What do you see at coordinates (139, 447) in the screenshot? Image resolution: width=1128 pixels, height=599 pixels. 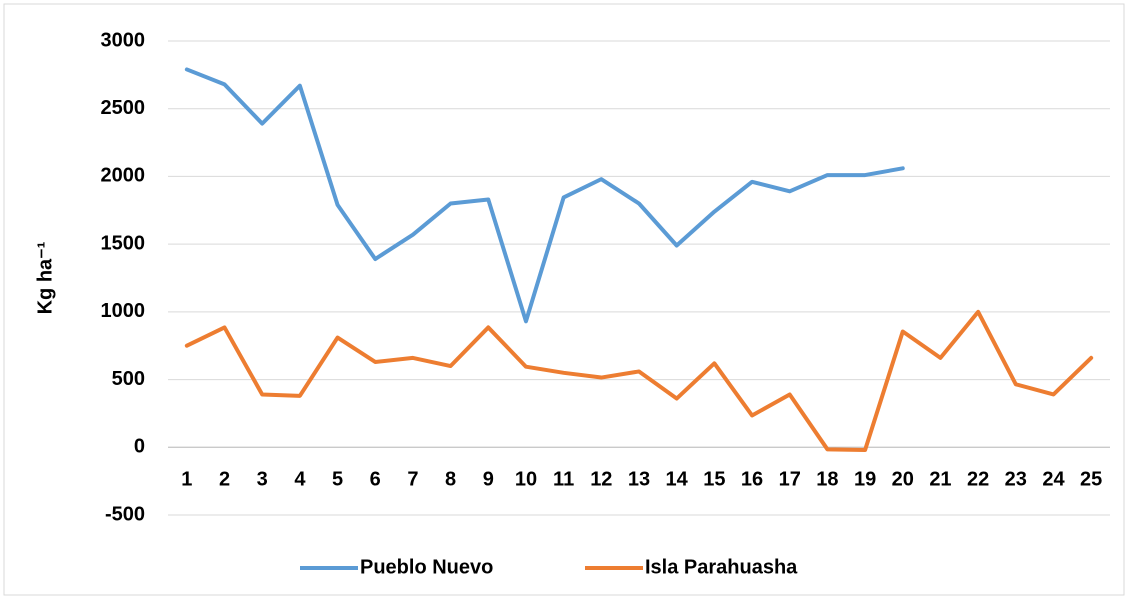 I see `y-tick-label: 0` at bounding box center [139, 447].